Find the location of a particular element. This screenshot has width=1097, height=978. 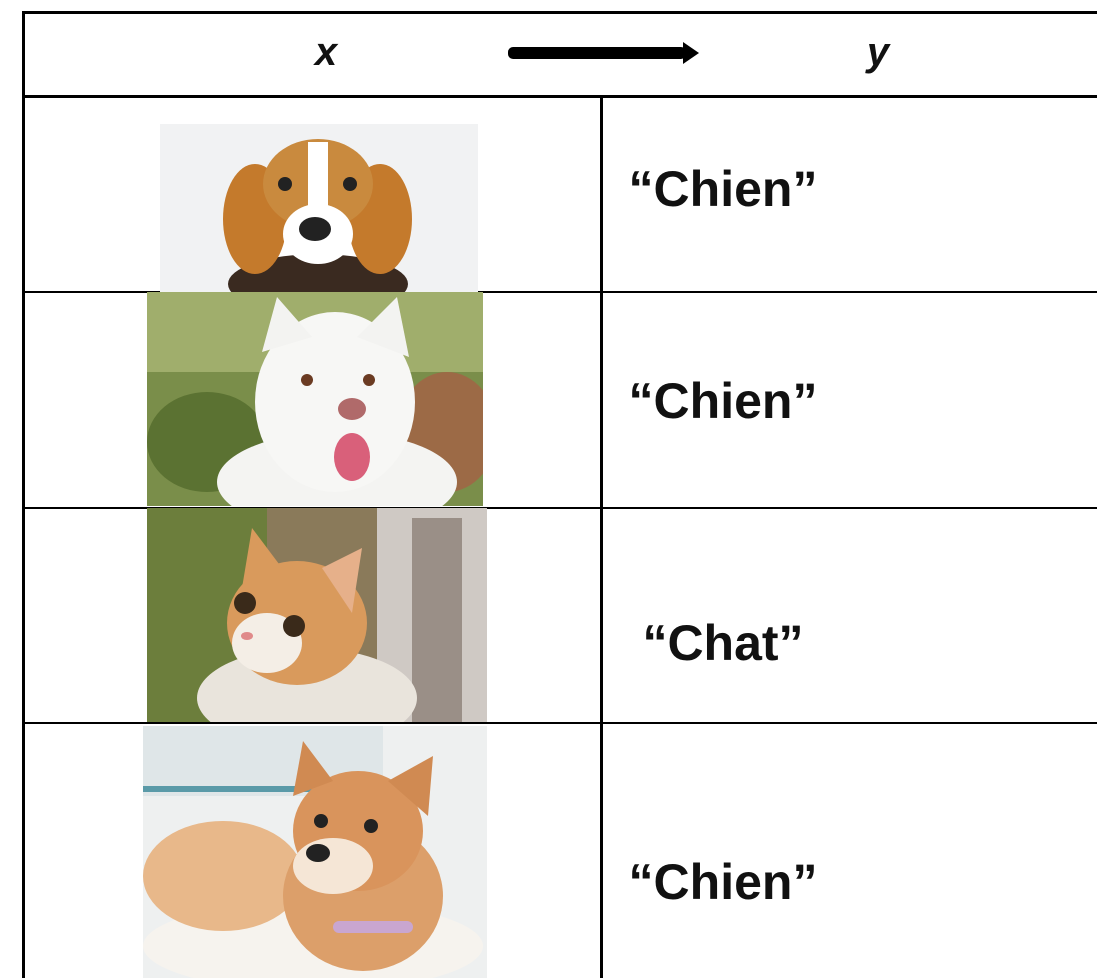

header-y: y is located at coordinates (878, 52).